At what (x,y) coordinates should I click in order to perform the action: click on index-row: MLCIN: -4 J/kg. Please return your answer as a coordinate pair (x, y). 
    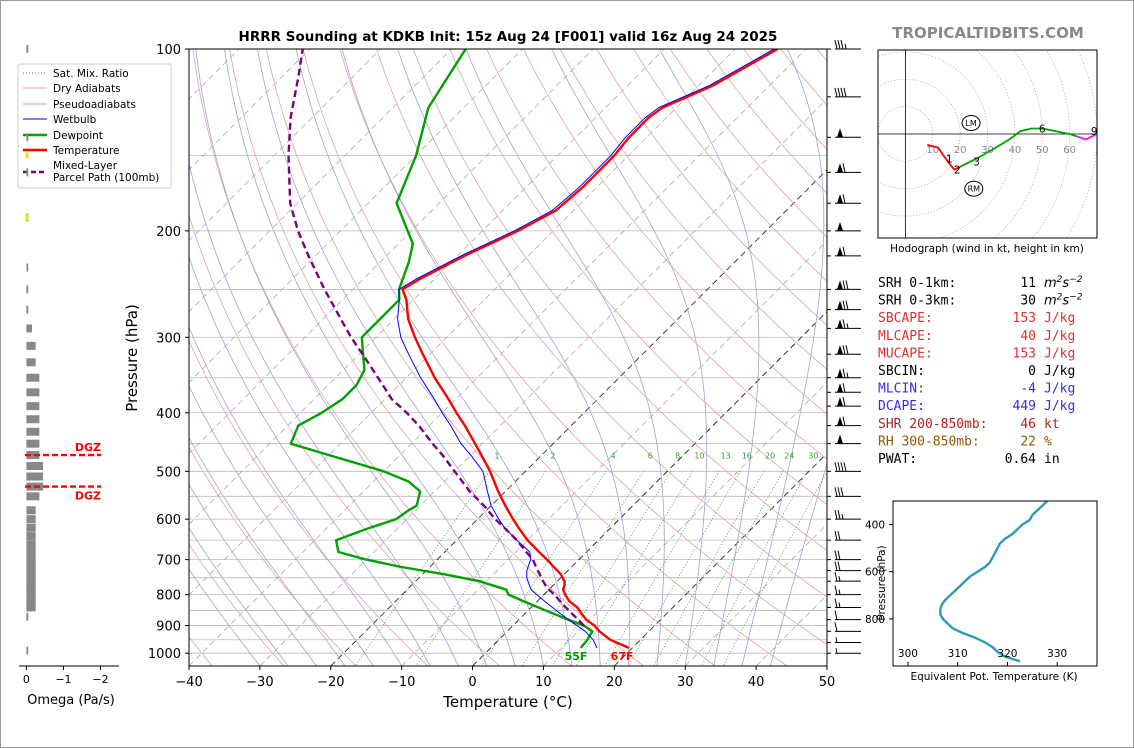
    Looking at the image, I should click on (976, 389).